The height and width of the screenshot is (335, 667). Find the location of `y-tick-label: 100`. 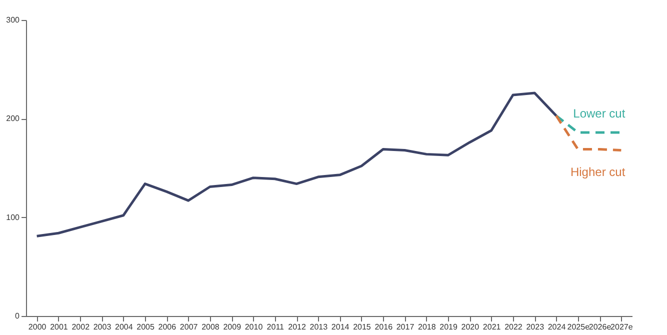

y-tick-label: 100 is located at coordinates (13, 217).